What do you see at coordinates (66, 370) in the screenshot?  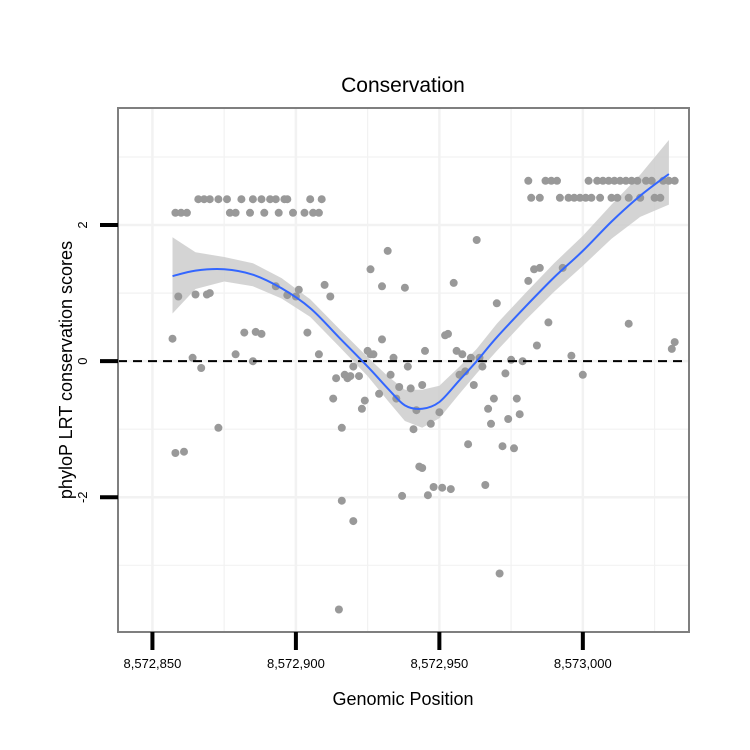 I see `y-axis-label: phyloP LRT conservation scores` at bounding box center [66, 370].